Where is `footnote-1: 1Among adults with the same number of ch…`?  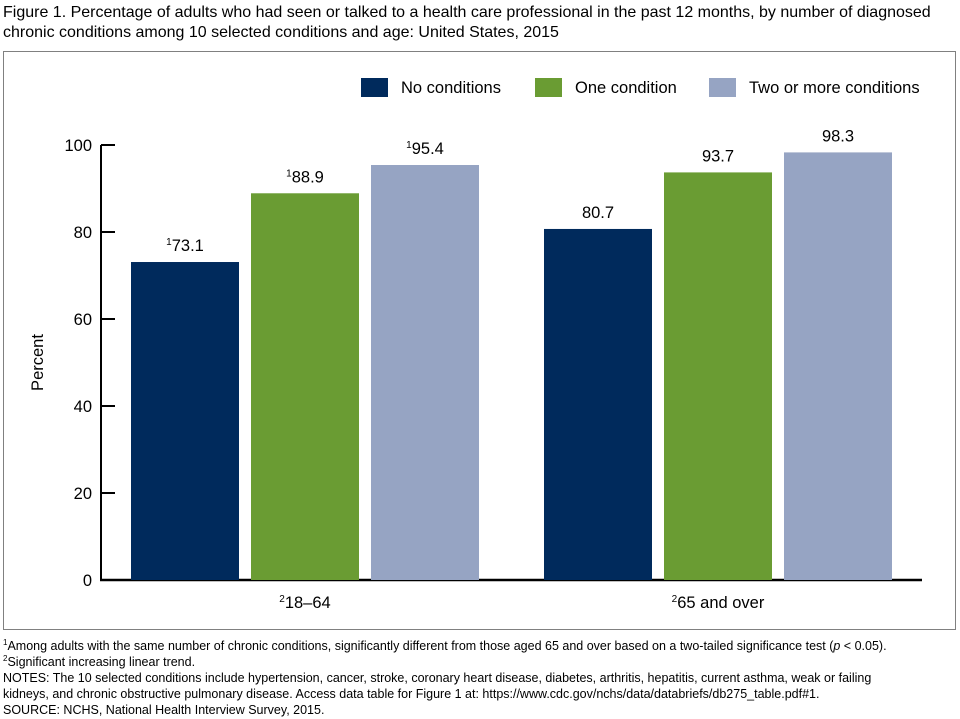 footnote-1: 1Among adults with the same number of ch… is located at coordinates (445, 645).